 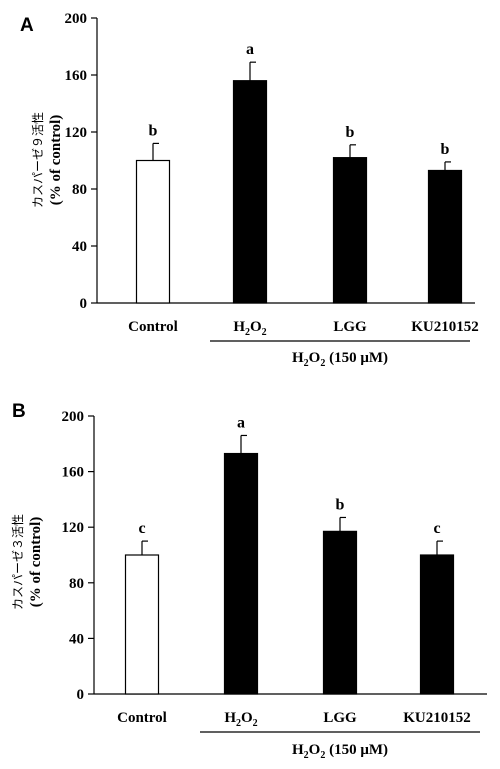 I want to click on panel-label: A, so click(x=27, y=25).